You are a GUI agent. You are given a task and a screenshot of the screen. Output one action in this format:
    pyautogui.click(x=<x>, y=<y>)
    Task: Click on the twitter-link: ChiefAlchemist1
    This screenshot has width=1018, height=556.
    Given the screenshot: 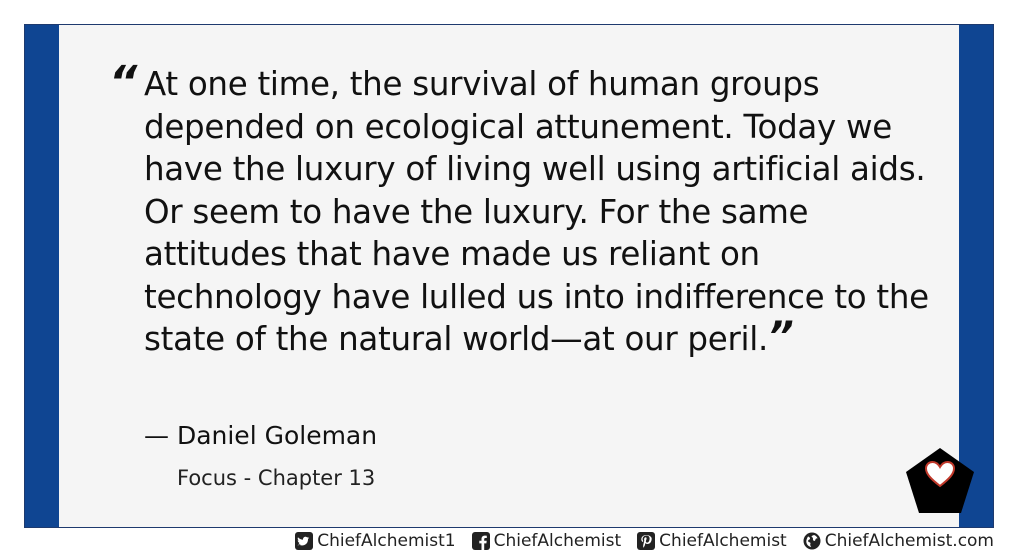 What is the action you would take?
    pyautogui.click(x=375, y=541)
    